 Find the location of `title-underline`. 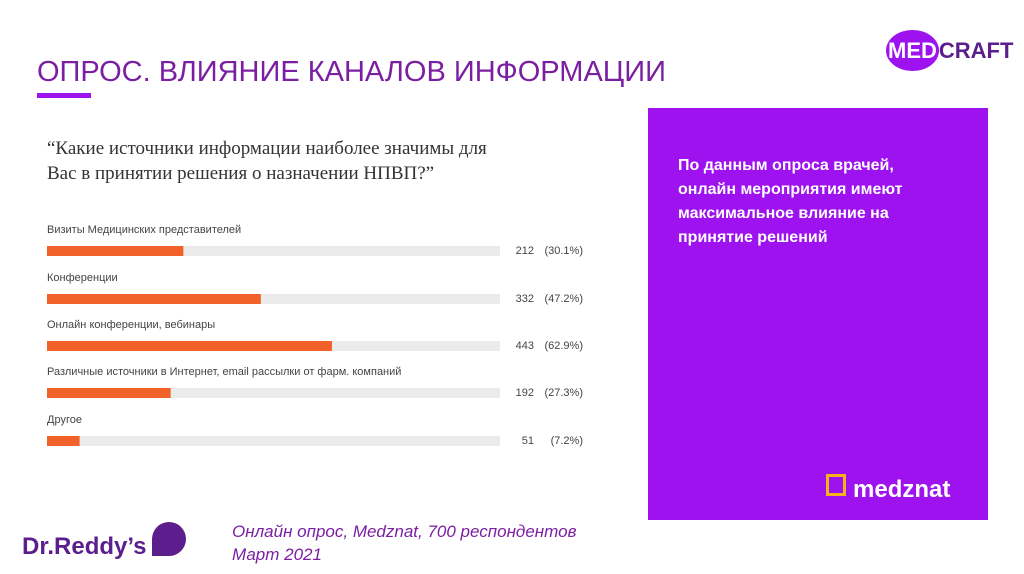

title-underline is located at coordinates (64, 95).